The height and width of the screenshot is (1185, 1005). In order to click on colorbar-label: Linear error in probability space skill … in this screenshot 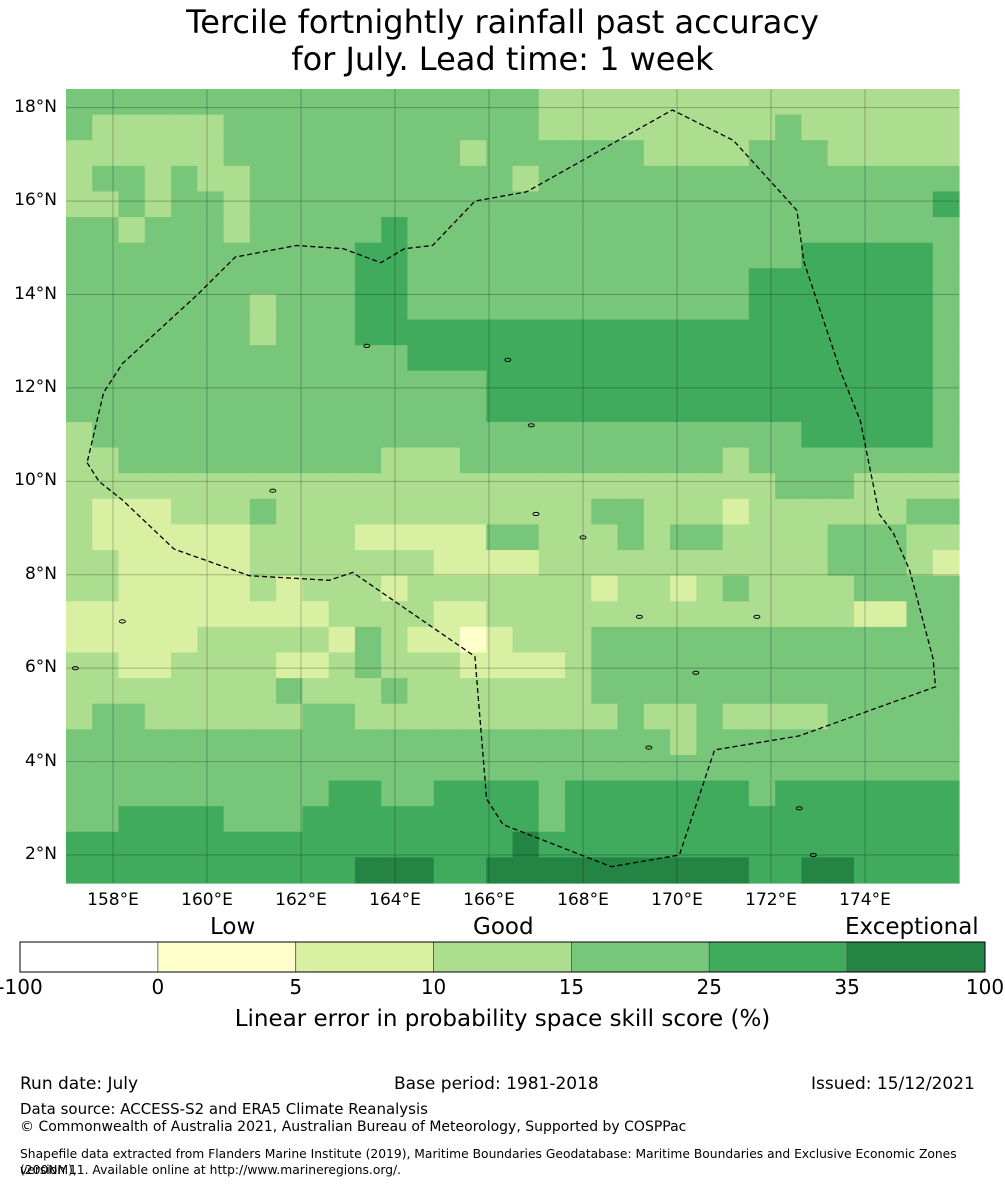, I will do `click(502, 1019)`.